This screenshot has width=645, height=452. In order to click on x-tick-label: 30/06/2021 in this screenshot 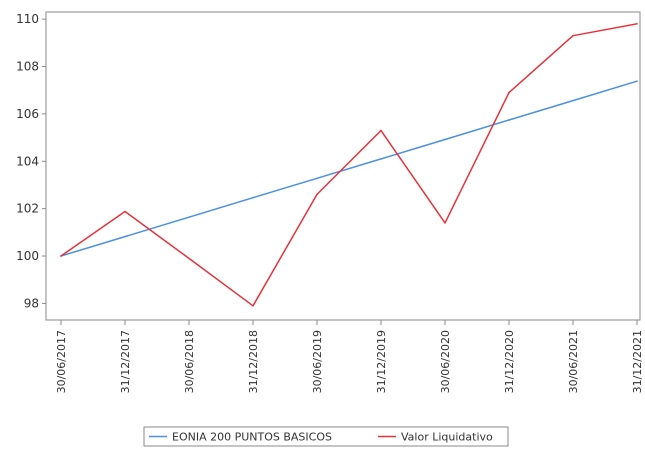, I will do `click(573, 361)`.